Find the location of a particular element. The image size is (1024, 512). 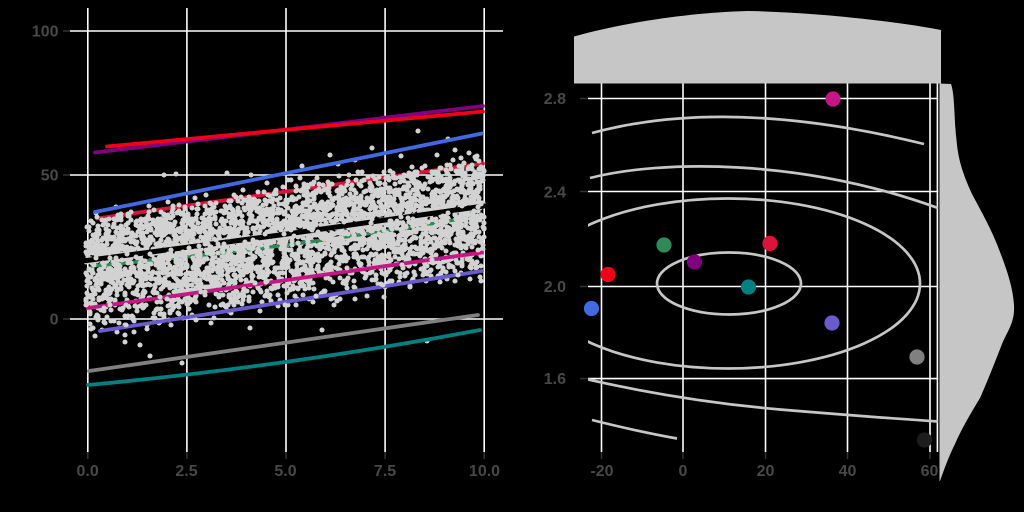

svg-text: 20 is located at coordinates (766, 471).